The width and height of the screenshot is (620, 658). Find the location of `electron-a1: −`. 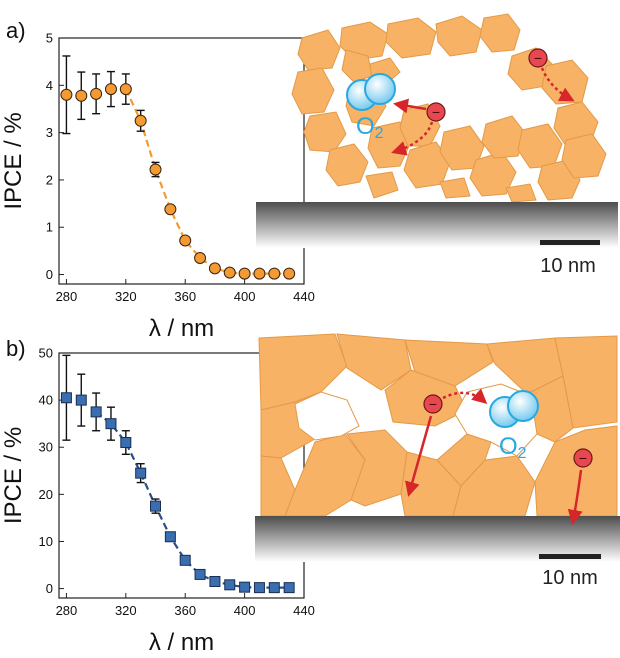

electron-a1: − is located at coordinates (436, 112).